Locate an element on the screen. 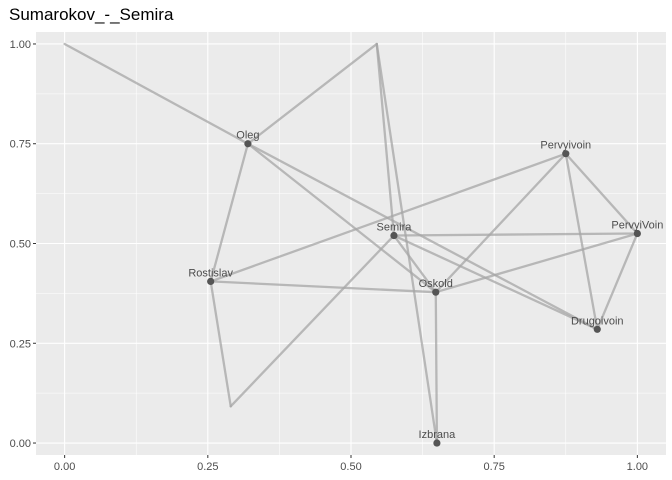 The image size is (672, 480). node-label: PervyiVoin is located at coordinates (637, 226).